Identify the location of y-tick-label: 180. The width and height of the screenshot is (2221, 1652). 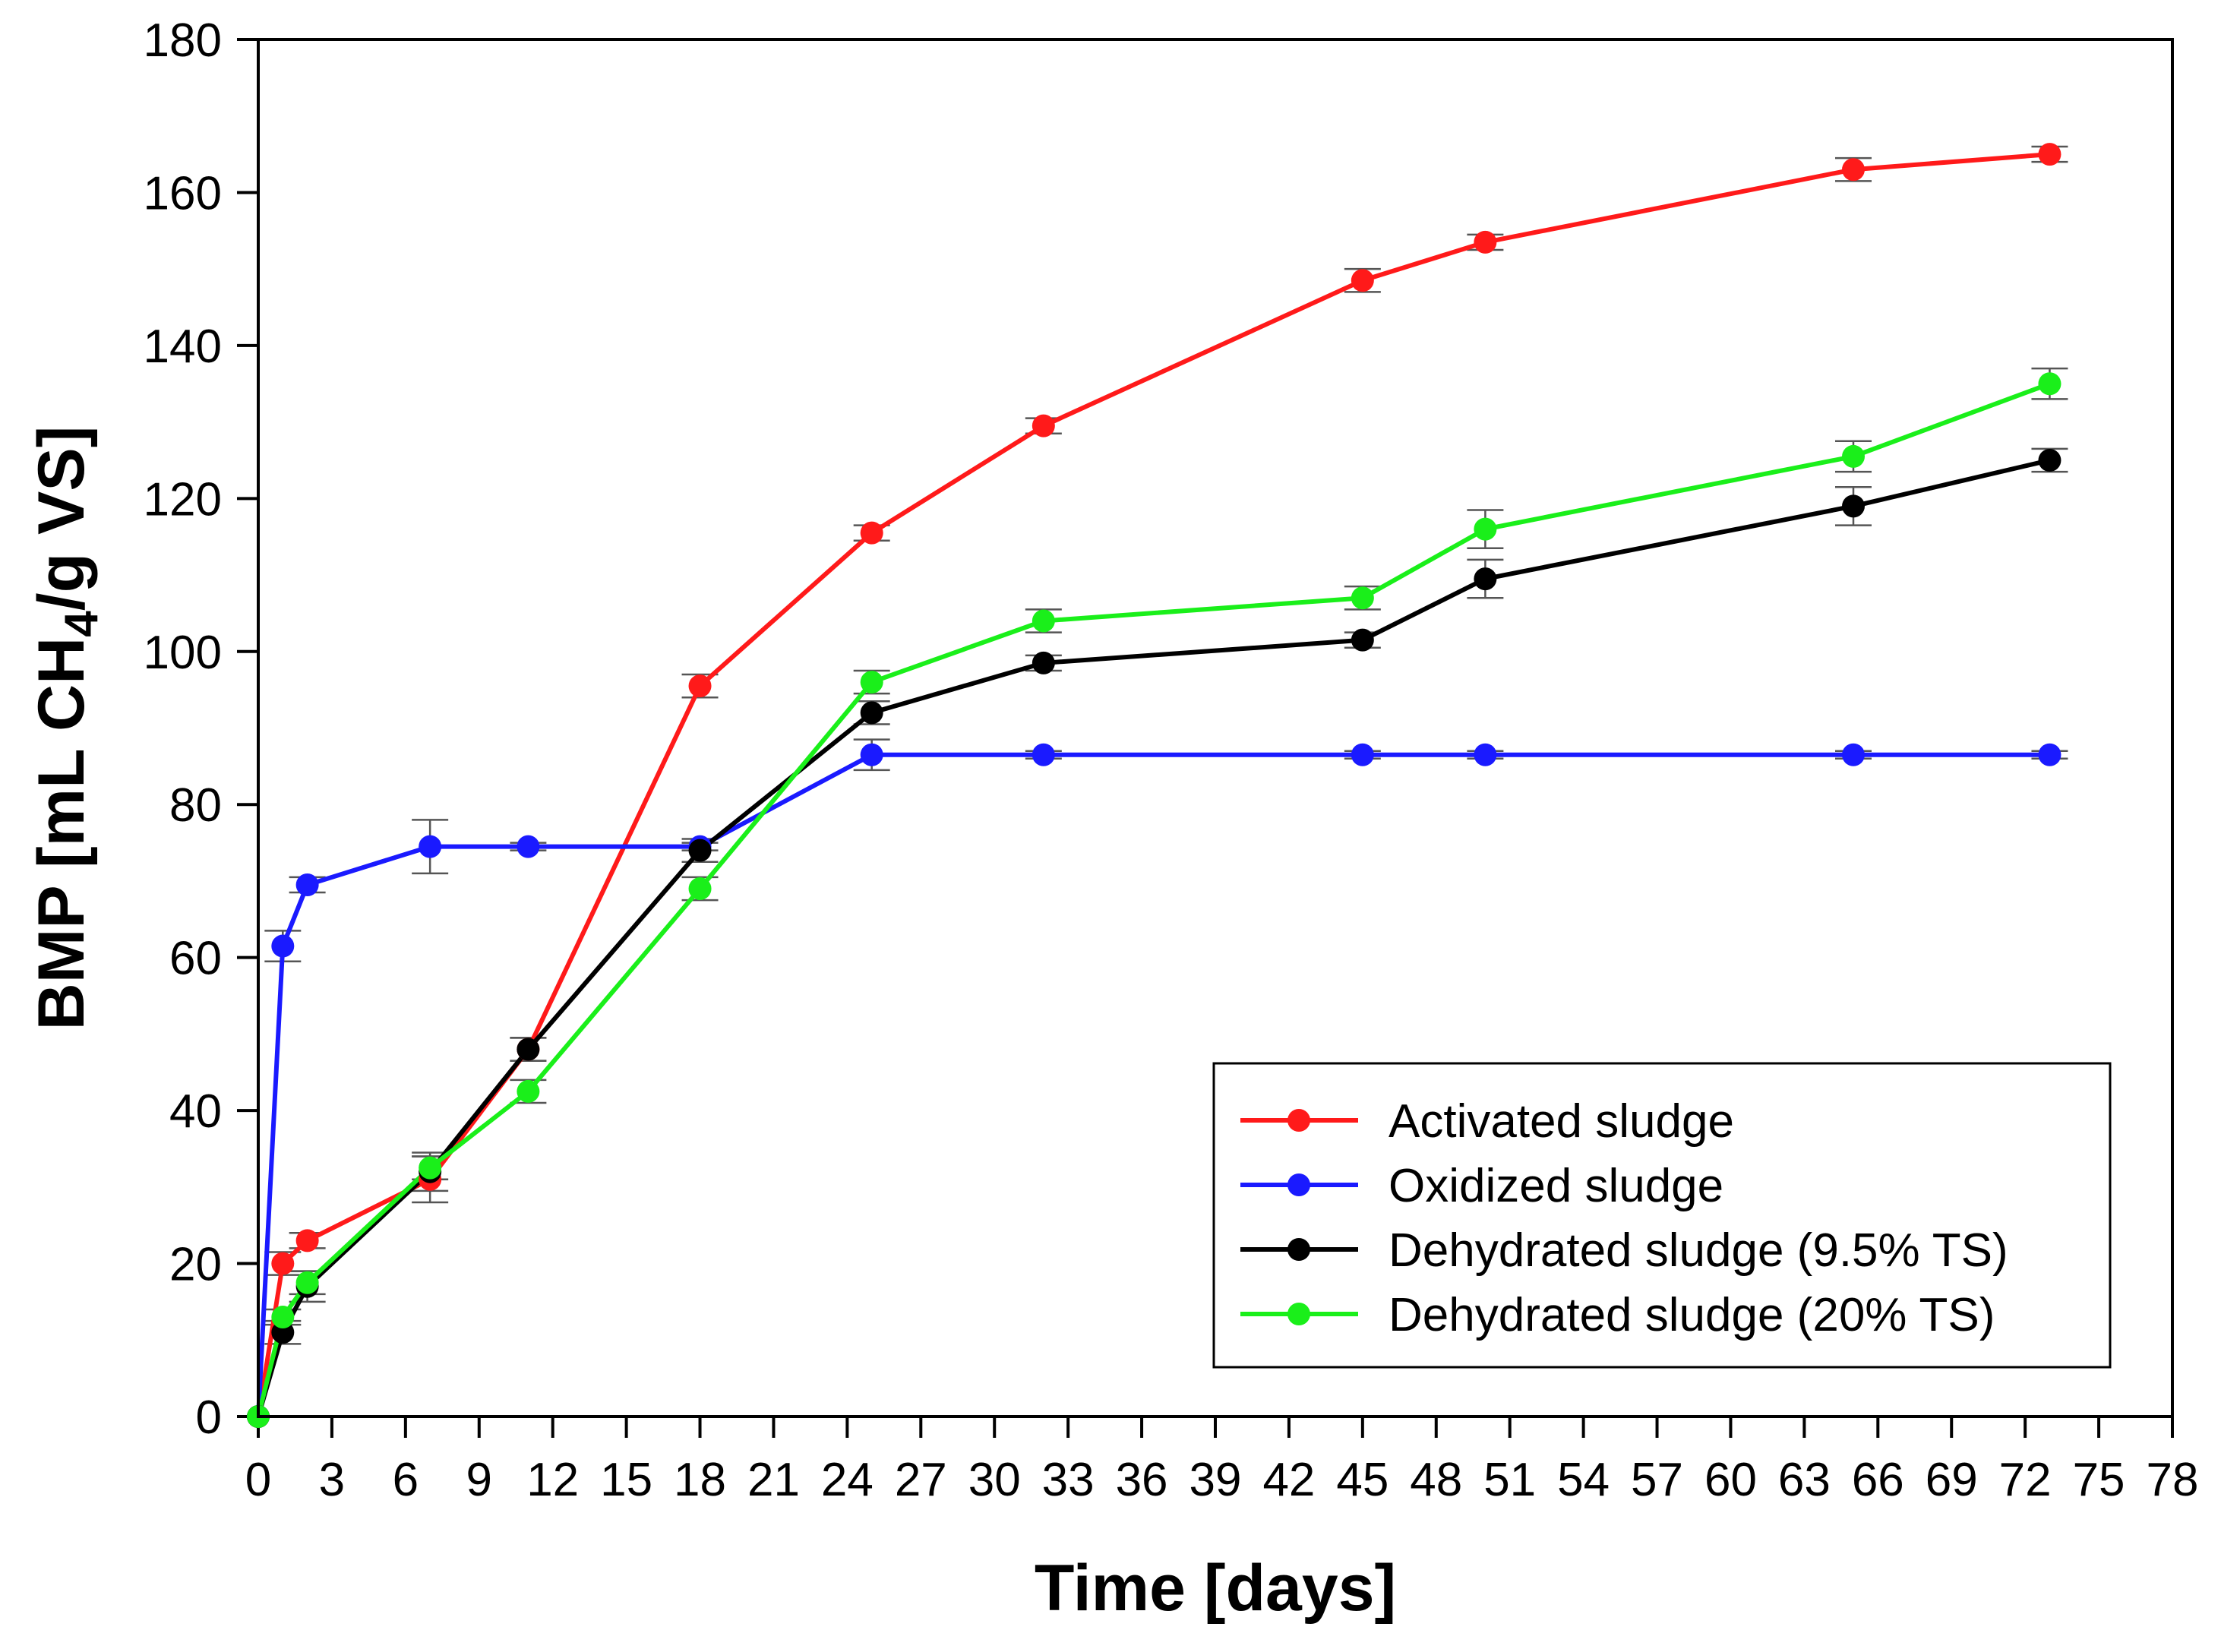
(183, 40).